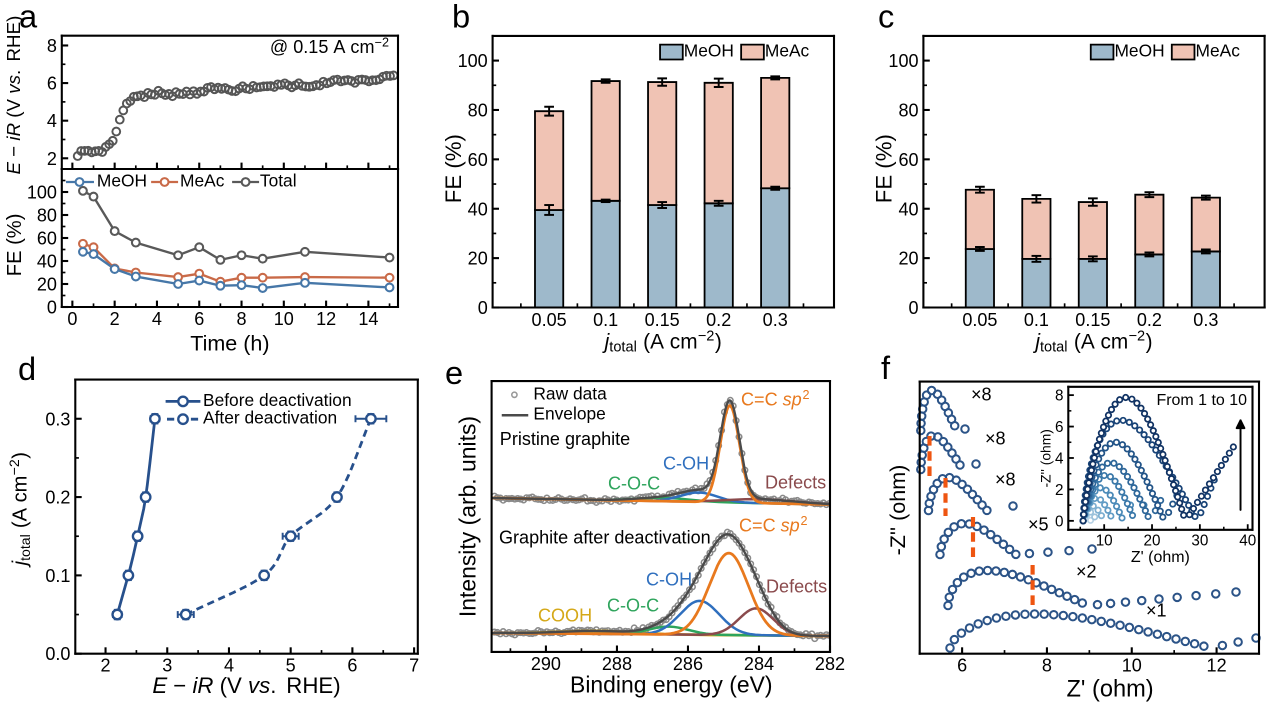 The width and height of the screenshot is (1268, 711). What do you see at coordinates (28, 17) in the screenshot?
I see `svg-text: a` at bounding box center [28, 17].